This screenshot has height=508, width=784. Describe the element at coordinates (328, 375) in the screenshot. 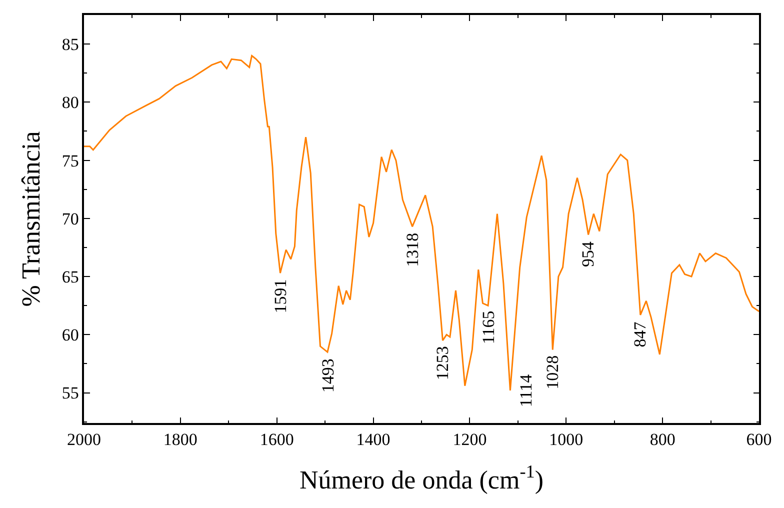

I see `annotation: 1493` at that location.